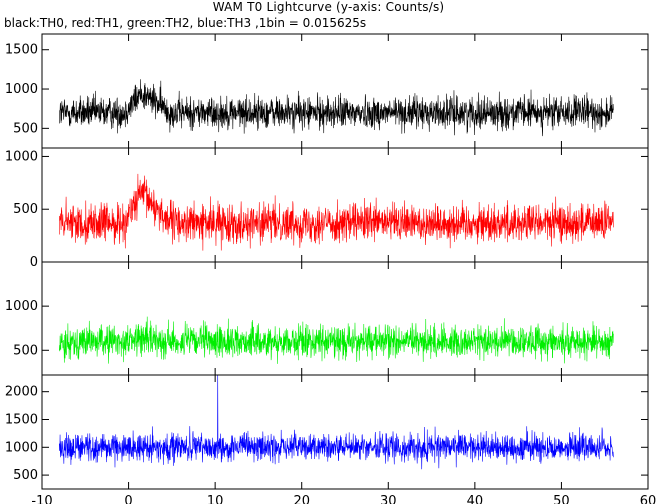 The width and height of the screenshot is (657, 504). I want to click on series-th1-trace, so click(336, 212).